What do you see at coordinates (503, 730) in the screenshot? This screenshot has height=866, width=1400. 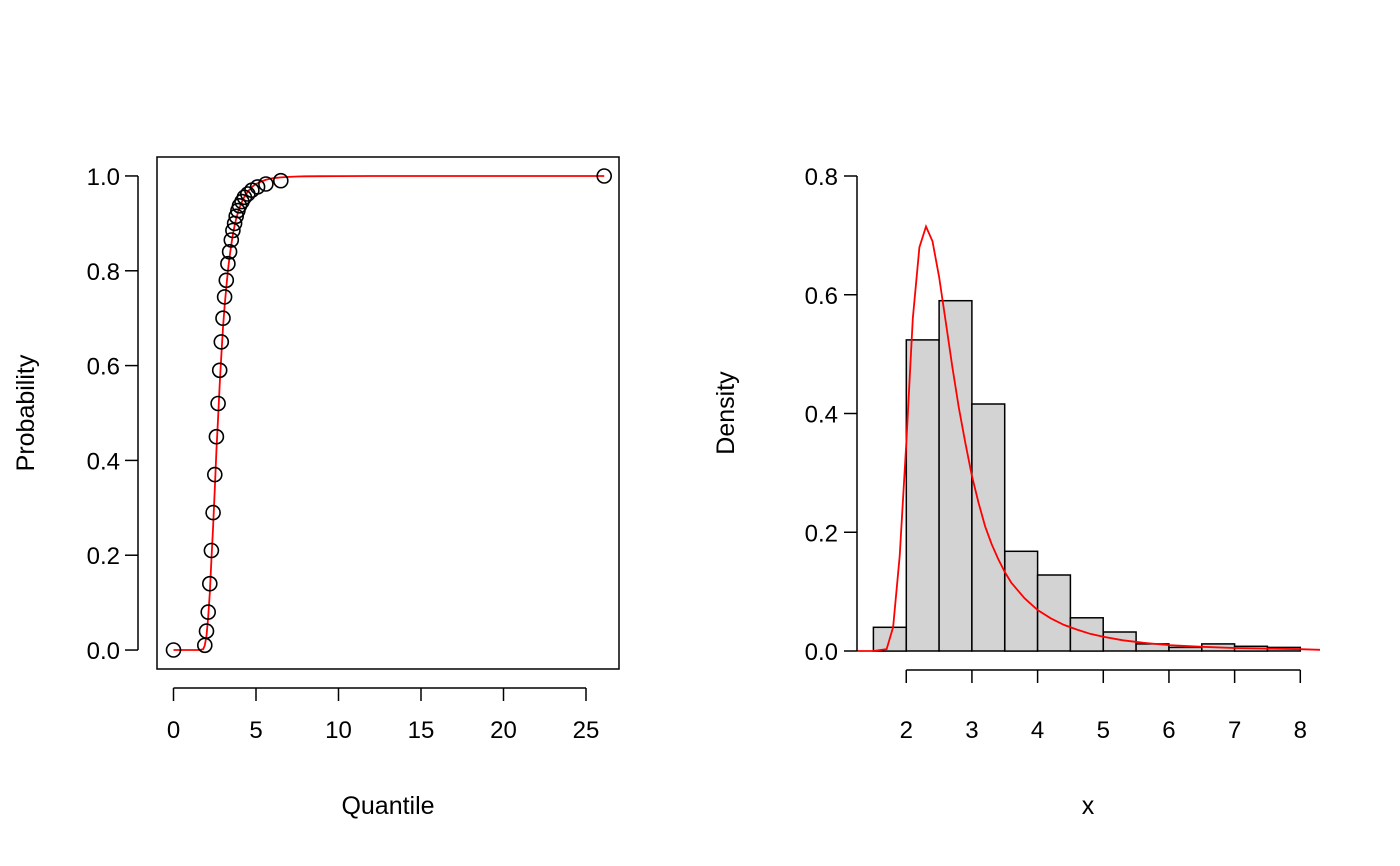 I see `cdf-x-tick-label: 20` at bounding box center [503, 730].